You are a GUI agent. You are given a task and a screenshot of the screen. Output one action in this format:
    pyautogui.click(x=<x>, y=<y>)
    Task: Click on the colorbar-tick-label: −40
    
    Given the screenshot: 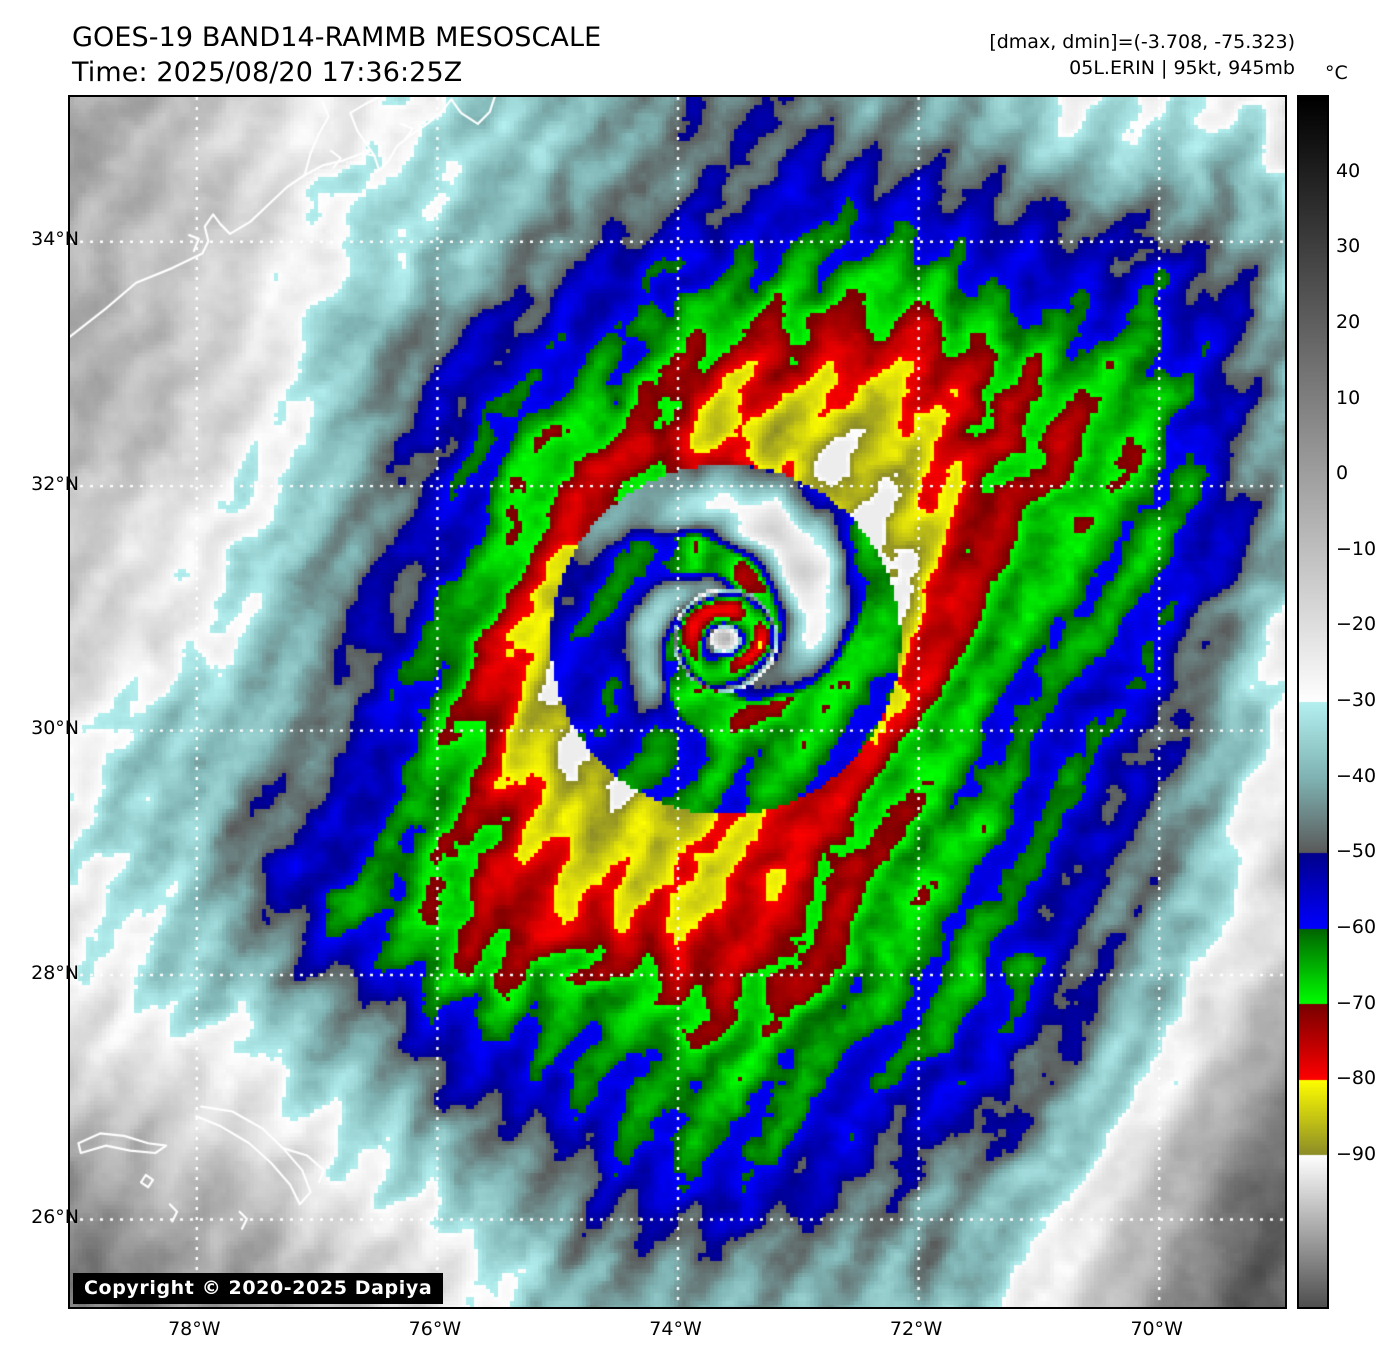 What is the action you would take?
    pyautogui.click(x=1356, y=775)
    